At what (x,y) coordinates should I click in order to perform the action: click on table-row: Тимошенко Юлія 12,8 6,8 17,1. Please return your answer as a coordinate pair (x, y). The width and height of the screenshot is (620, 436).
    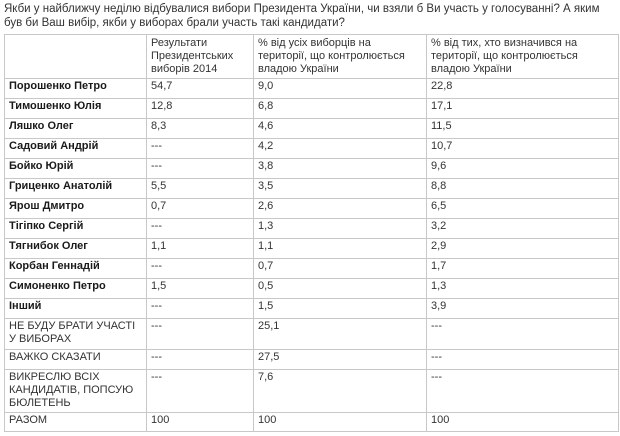
    Looking at the image, I should click on (311, 108).